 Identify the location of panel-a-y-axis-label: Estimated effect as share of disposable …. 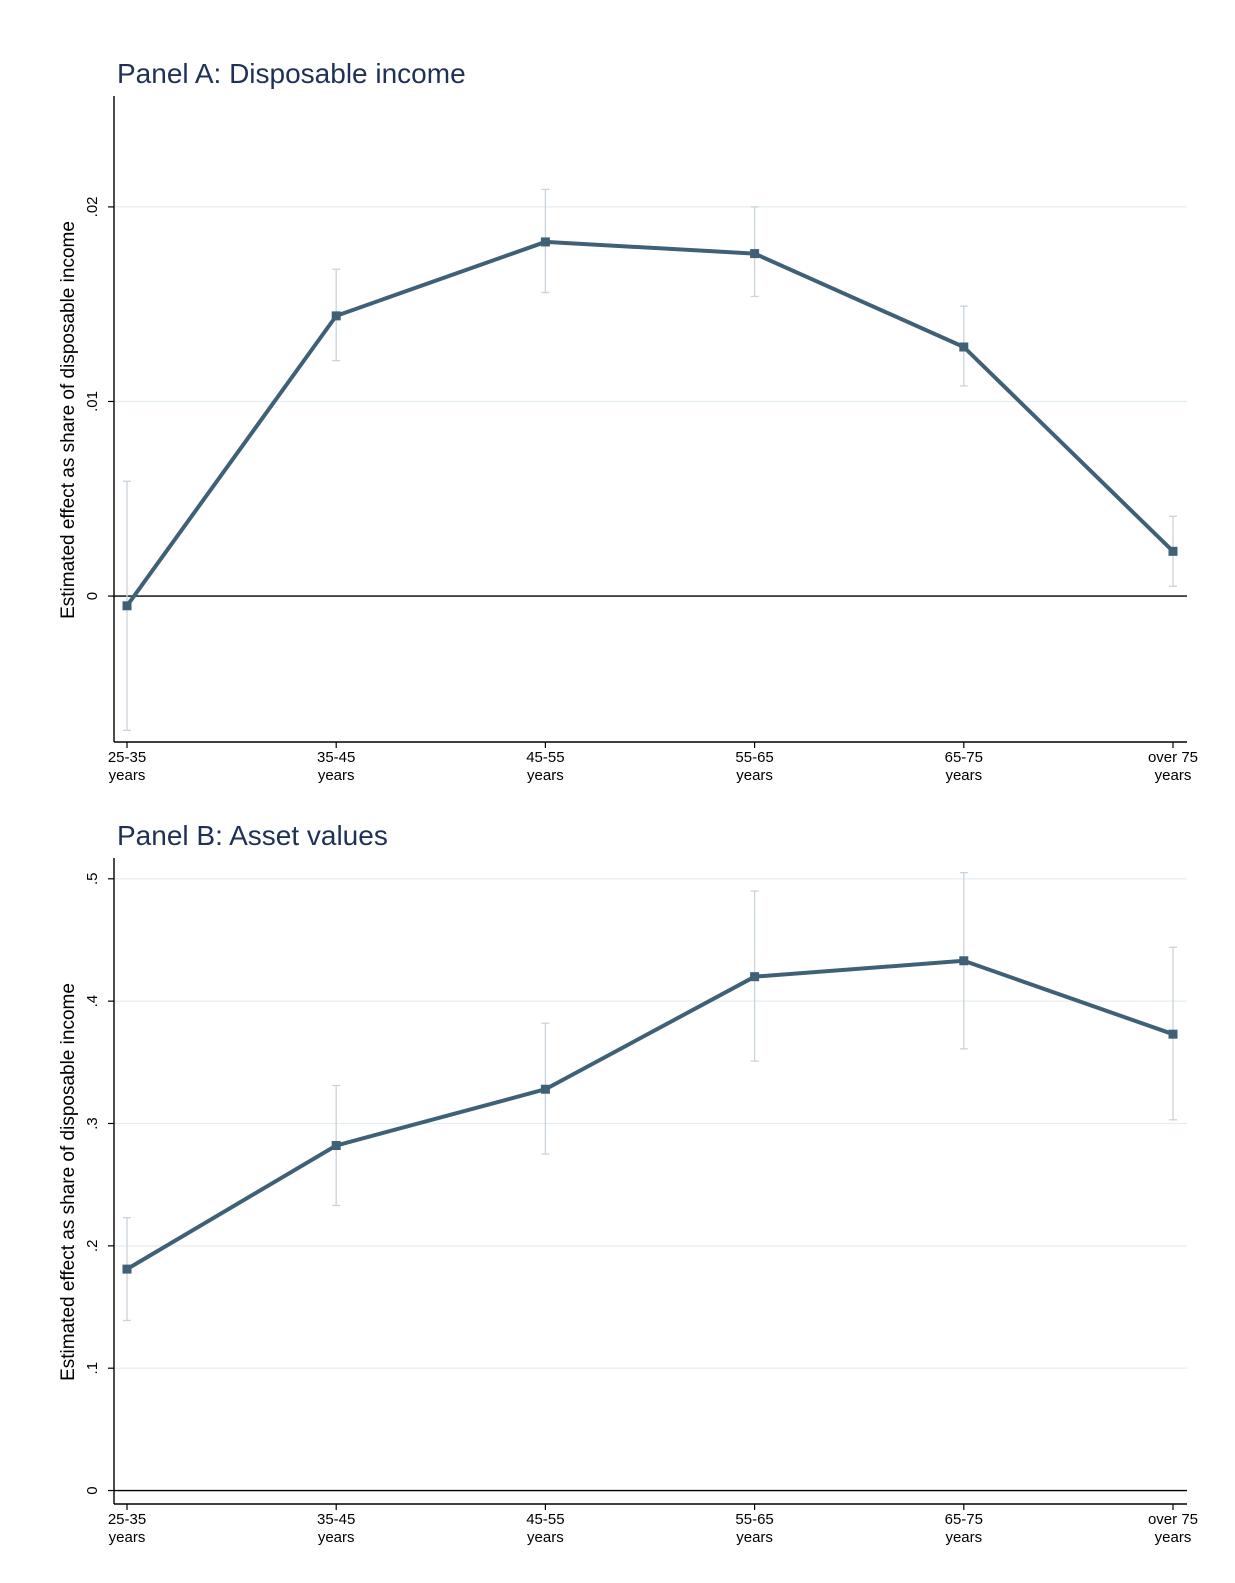
(68, 420).